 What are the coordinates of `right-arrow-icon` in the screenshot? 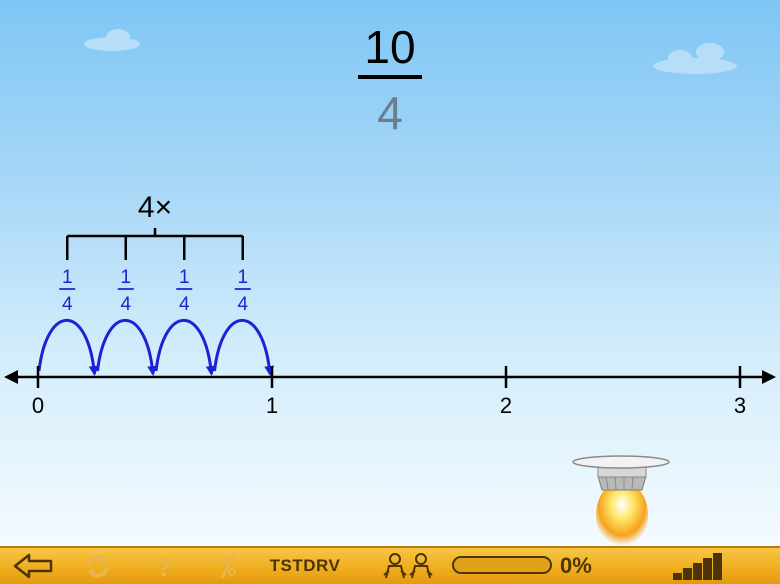 It's located at (769, 377).